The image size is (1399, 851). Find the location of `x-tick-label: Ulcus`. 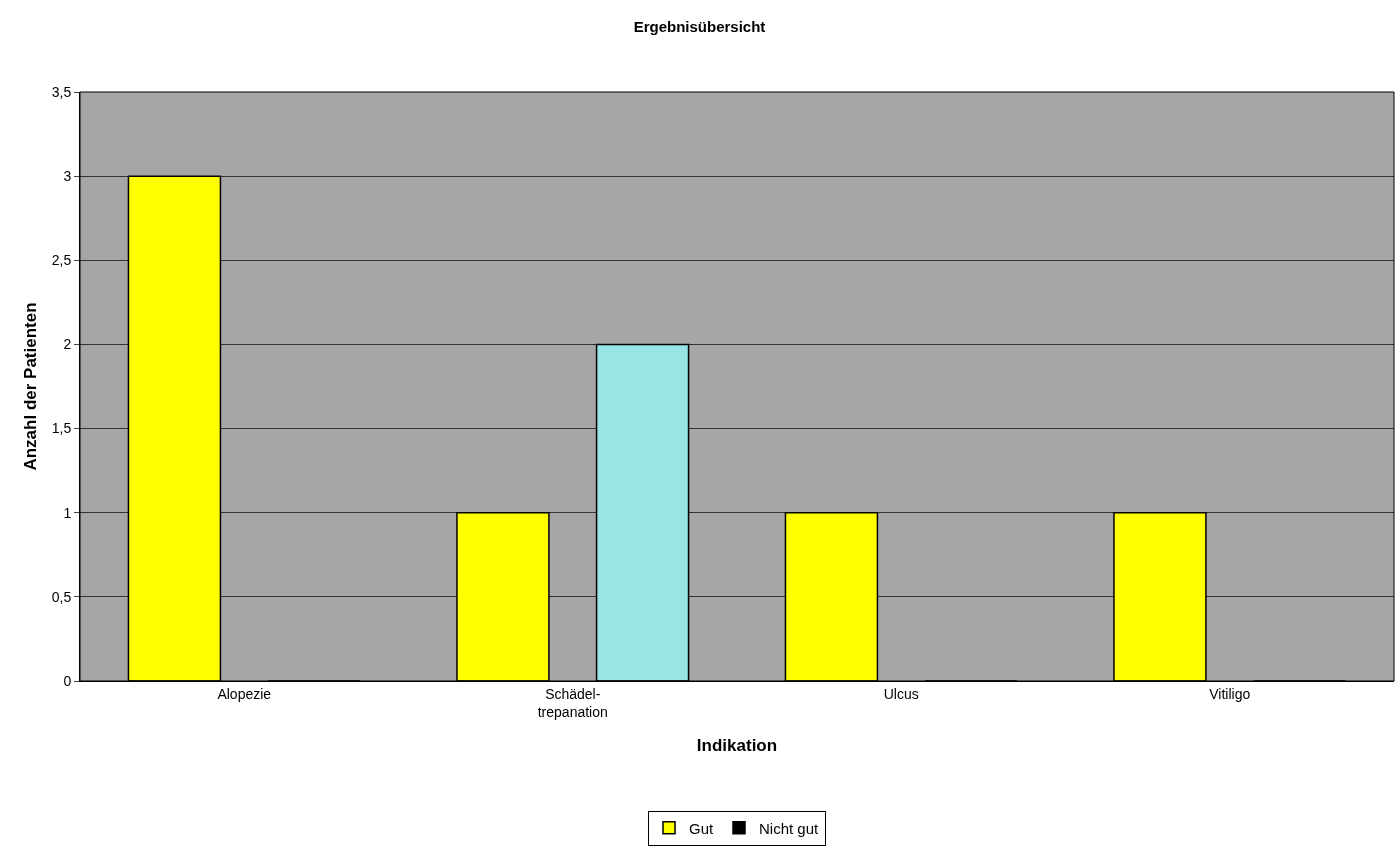

x-tick-label: Ulcus is located at coordinates (901, 693).